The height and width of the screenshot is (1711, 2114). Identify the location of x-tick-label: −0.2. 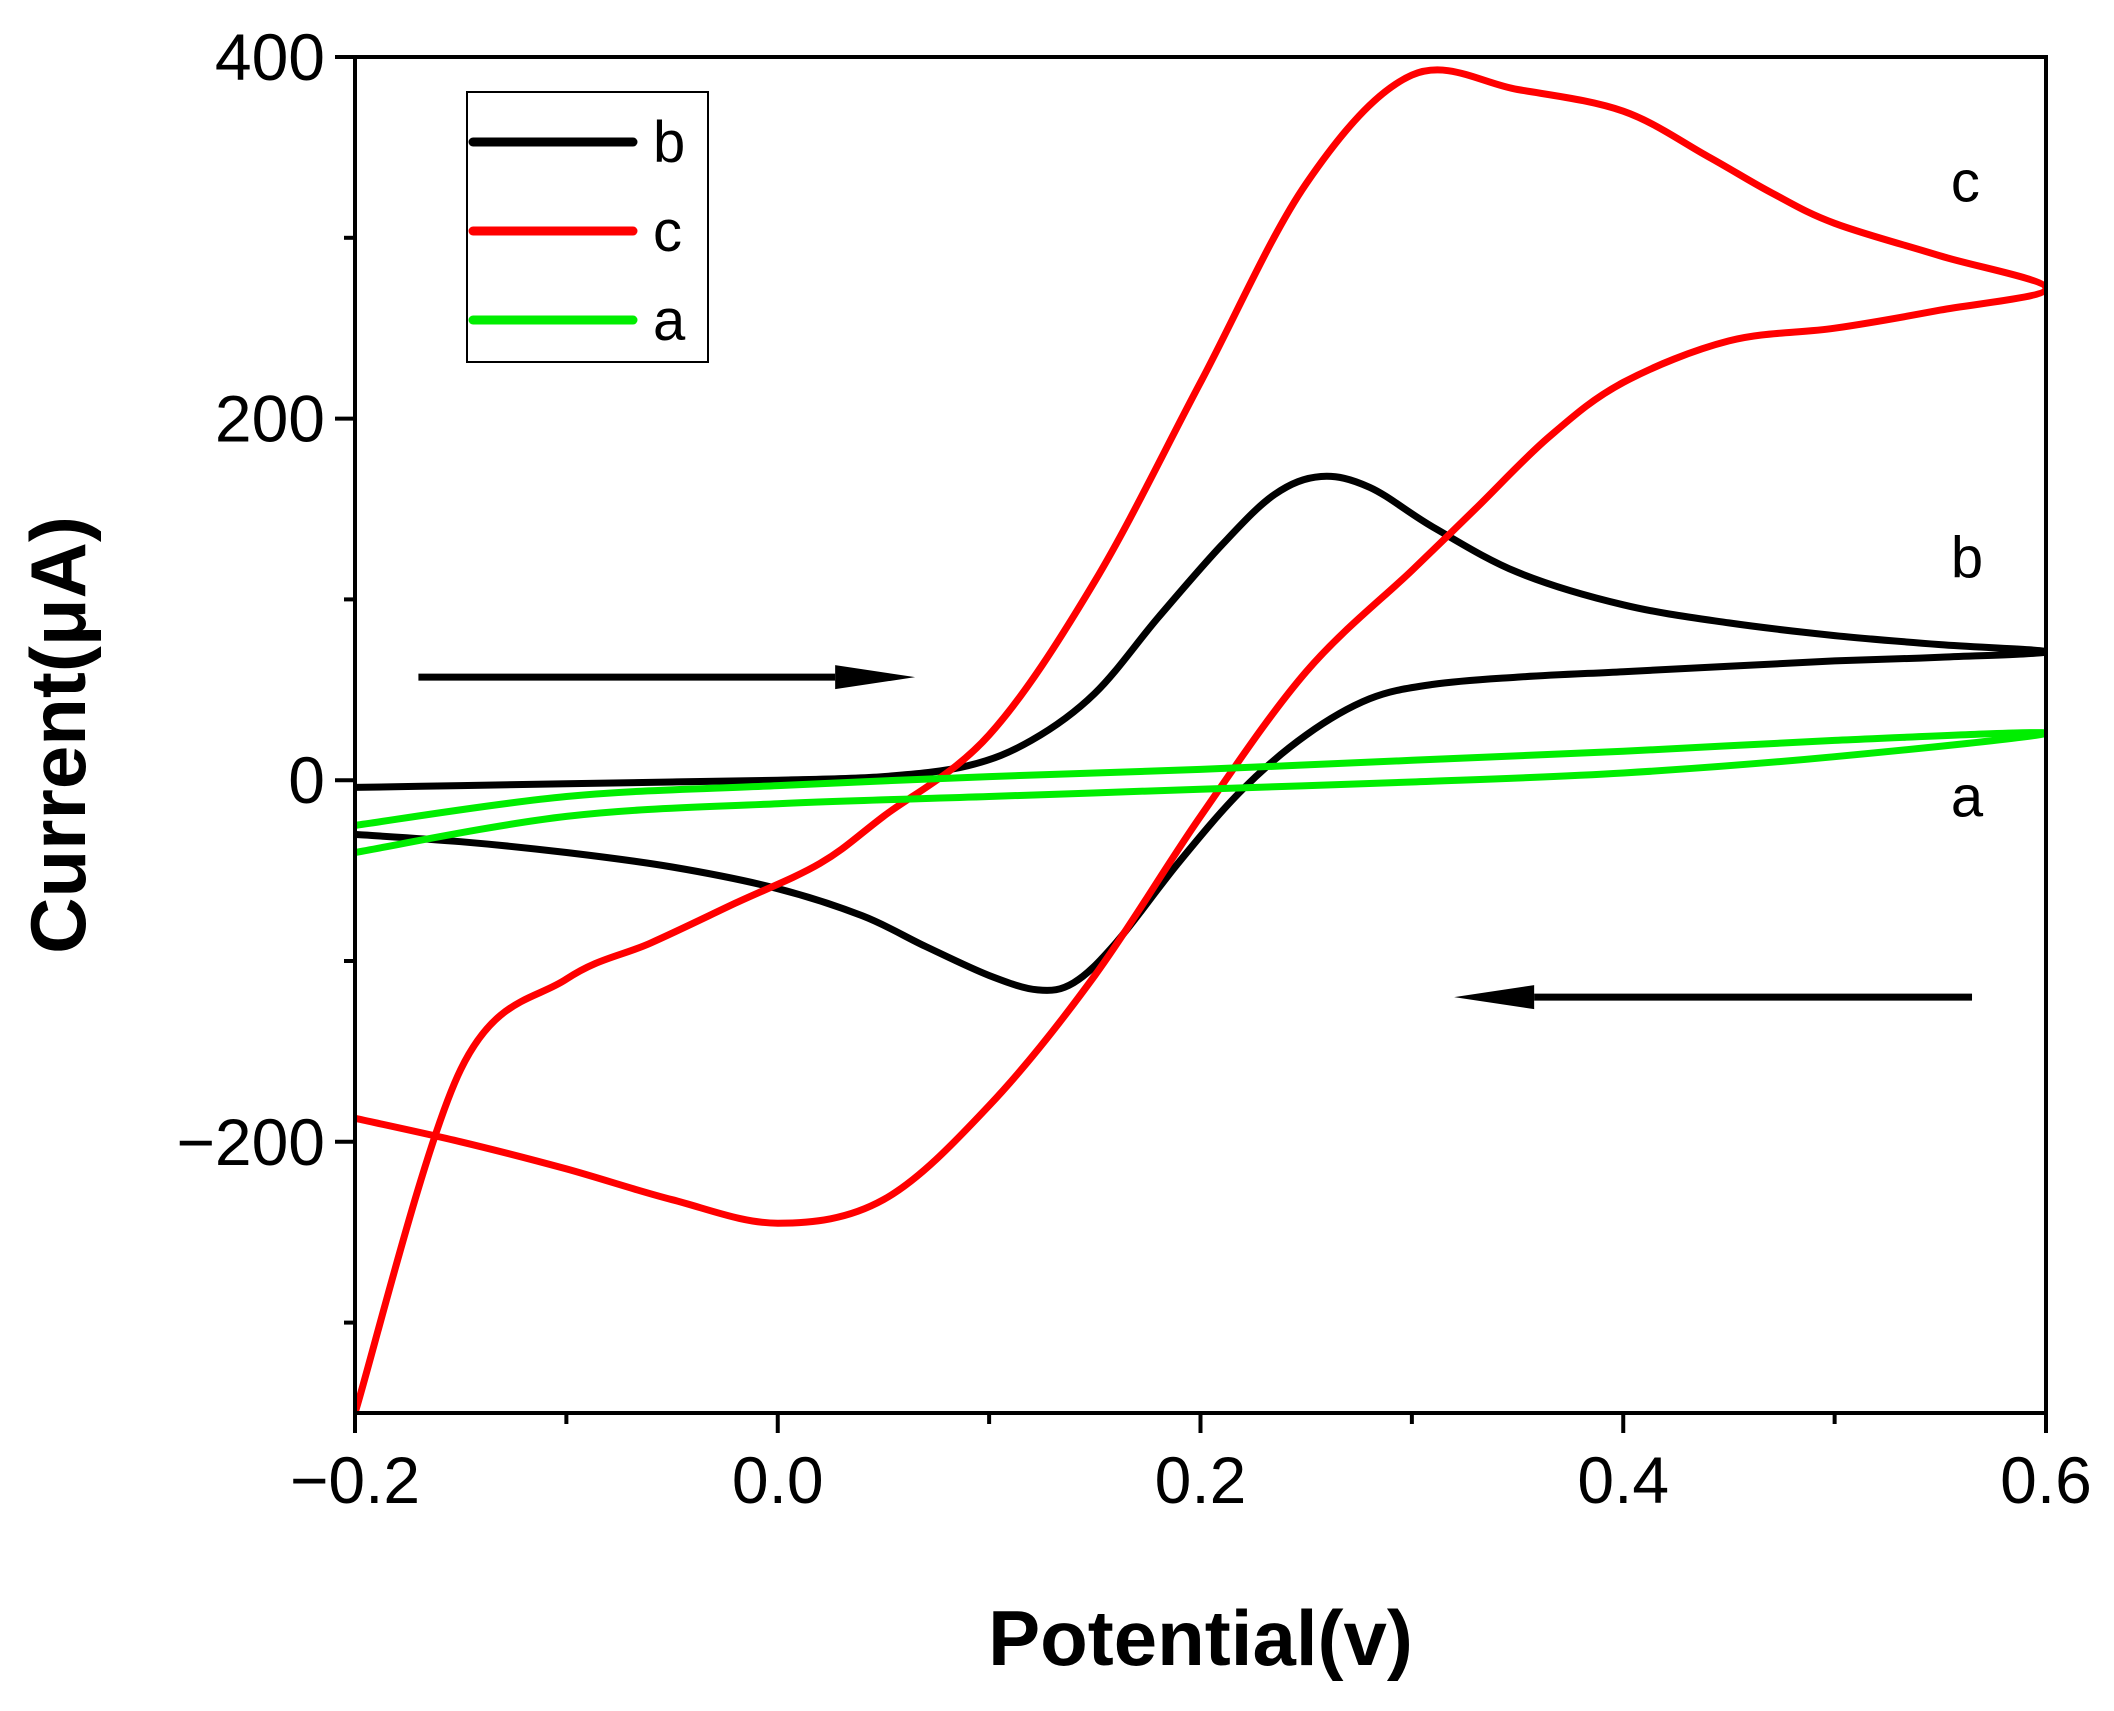
(355, 1480).